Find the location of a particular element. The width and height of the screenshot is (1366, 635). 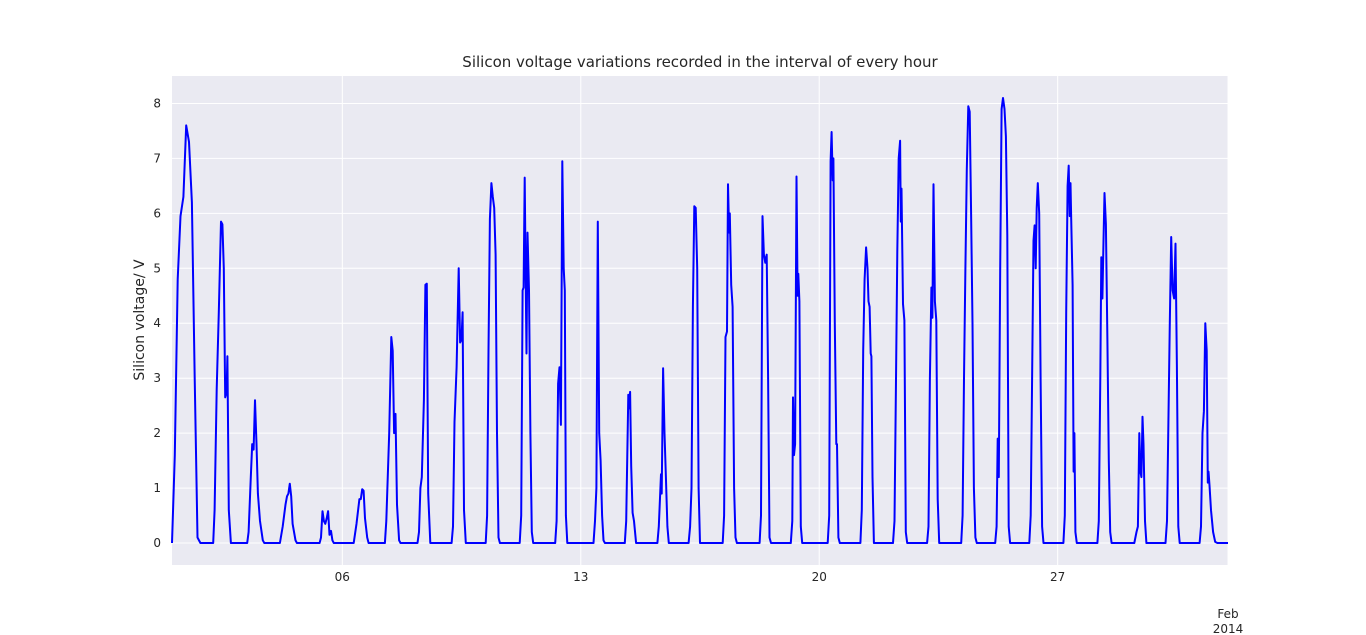

x-tick-label: 06 is located at coordinates (342, 577).